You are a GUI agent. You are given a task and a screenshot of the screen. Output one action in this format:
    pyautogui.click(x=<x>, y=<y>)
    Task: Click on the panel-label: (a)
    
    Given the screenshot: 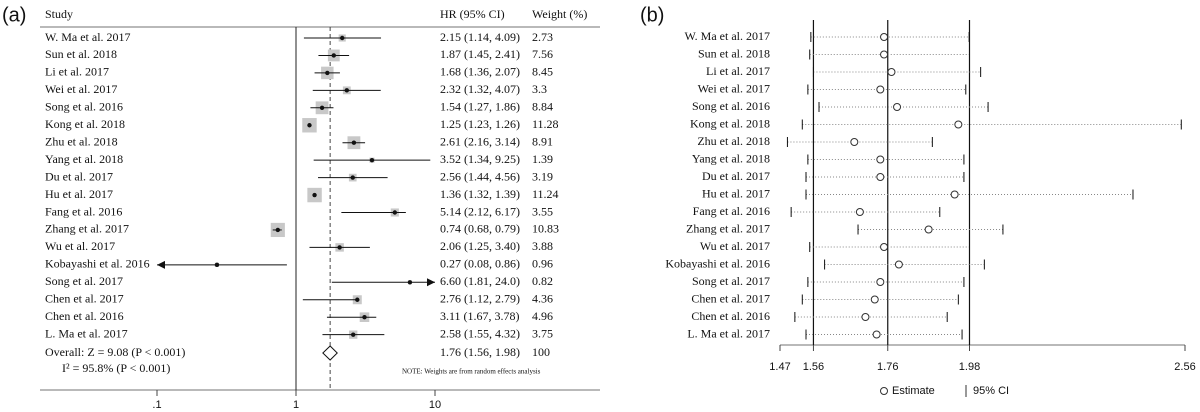 What is the action you would take?
    pyautogui.click(x=14, y=15)
    